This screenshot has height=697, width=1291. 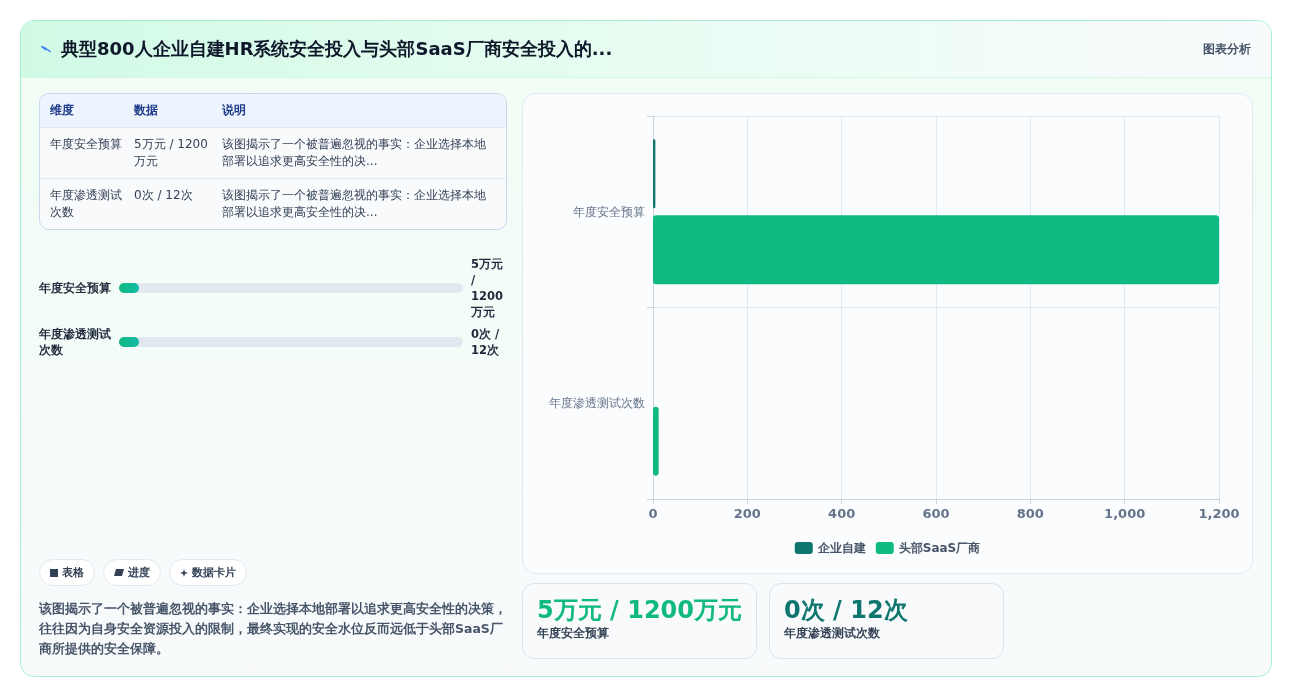 I want to click on text: 维度, so click(x=62, y=110).